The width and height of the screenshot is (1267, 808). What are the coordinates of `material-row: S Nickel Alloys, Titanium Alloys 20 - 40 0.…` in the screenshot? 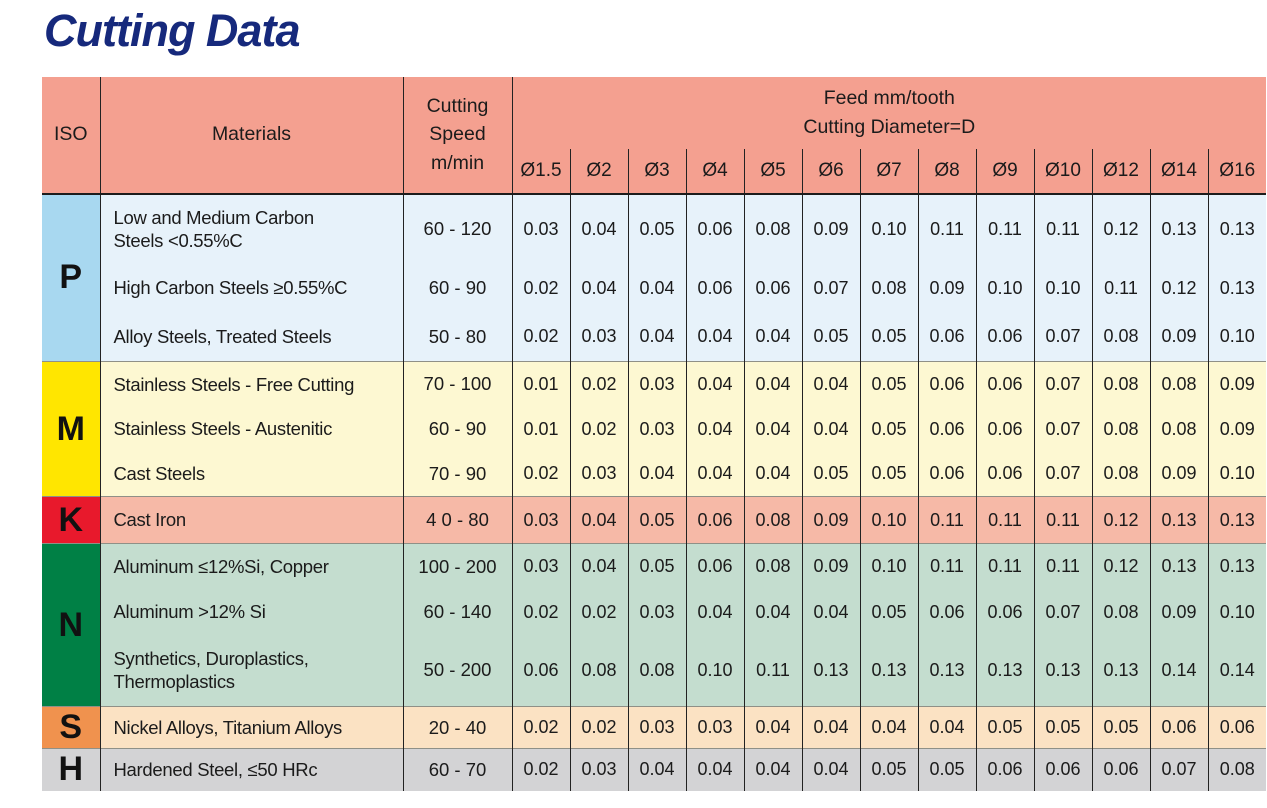 It's located at (654, 727).